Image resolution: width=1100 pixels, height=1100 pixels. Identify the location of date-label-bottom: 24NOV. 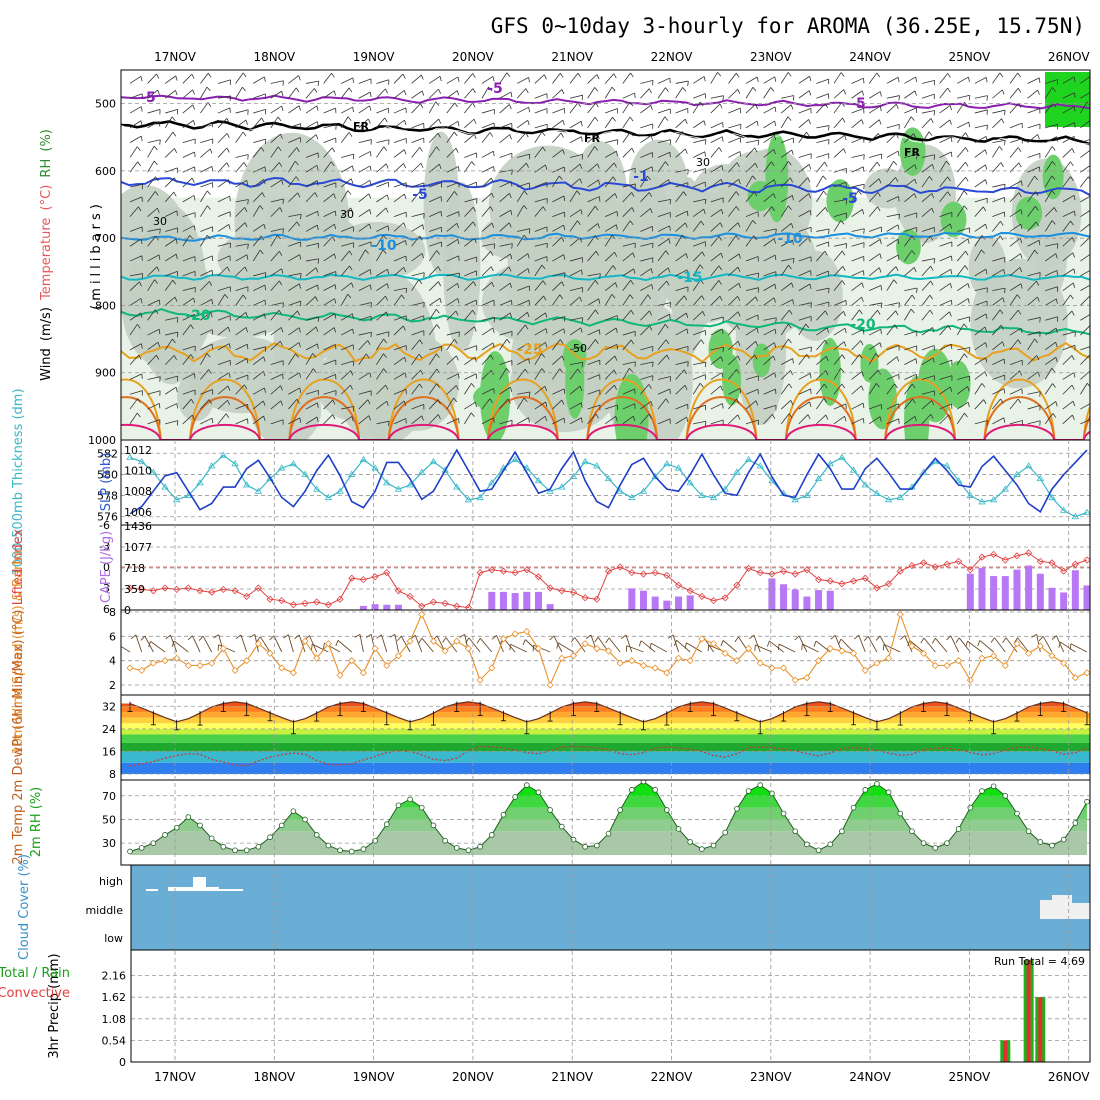
(870, 1077).